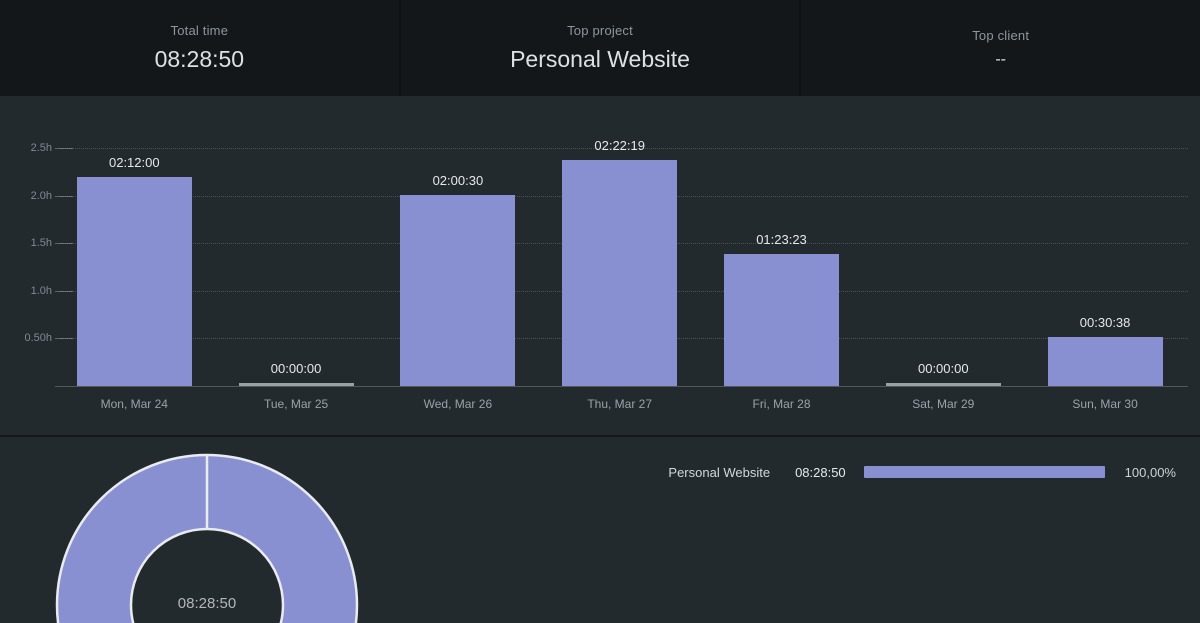  I want to click on y-axis-label: 2.0h, so click(41, 195).